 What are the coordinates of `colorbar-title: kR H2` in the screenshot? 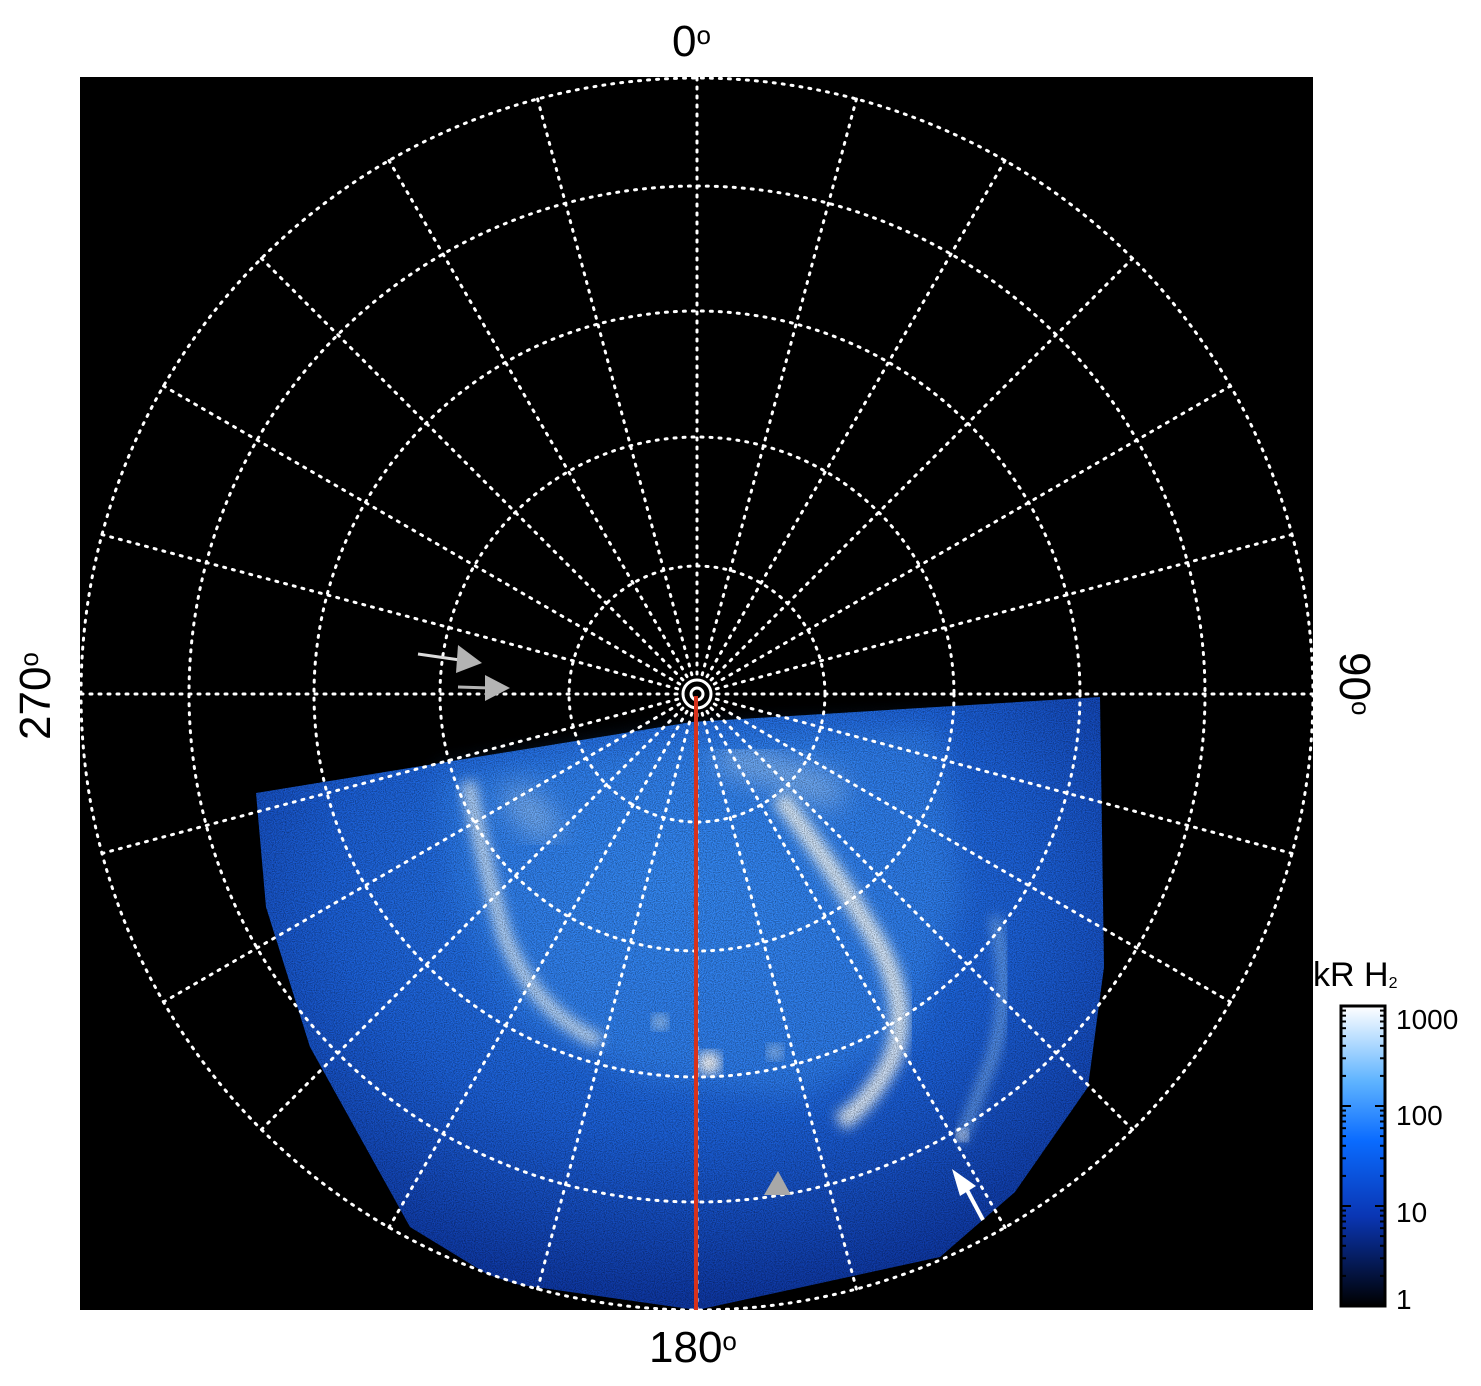 It's located at (1355, 975).